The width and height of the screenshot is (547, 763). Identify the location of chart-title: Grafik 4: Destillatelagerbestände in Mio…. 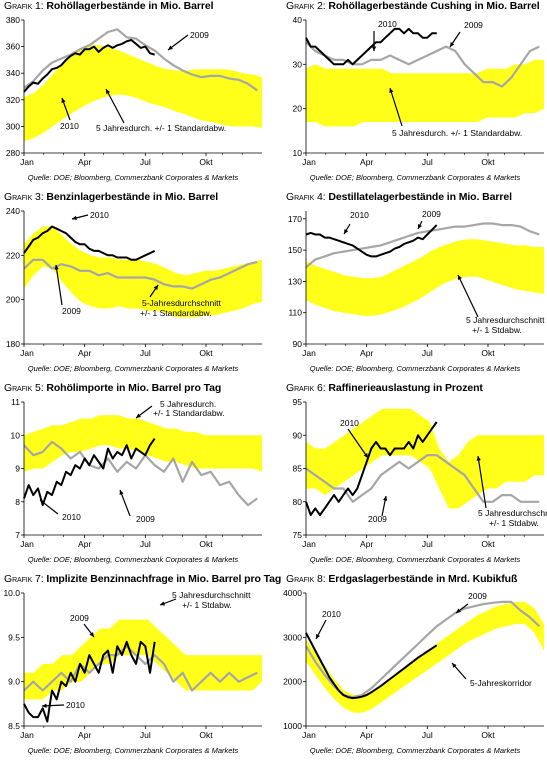
(399, 197).